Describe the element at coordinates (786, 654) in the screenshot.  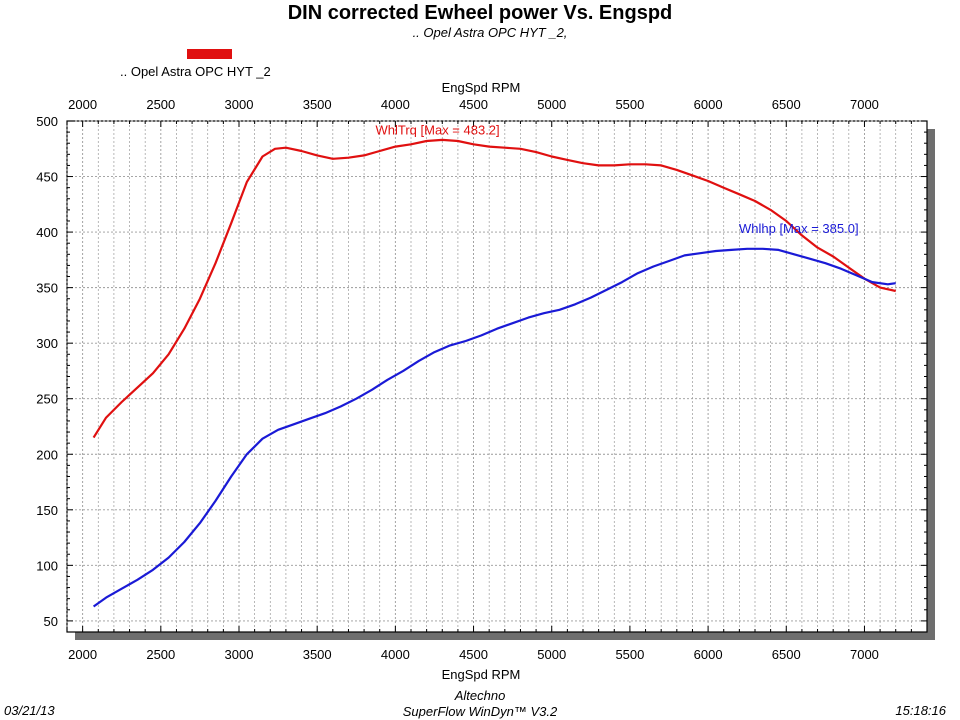
I see `x-tick-label-bottom: 6500` at that location.